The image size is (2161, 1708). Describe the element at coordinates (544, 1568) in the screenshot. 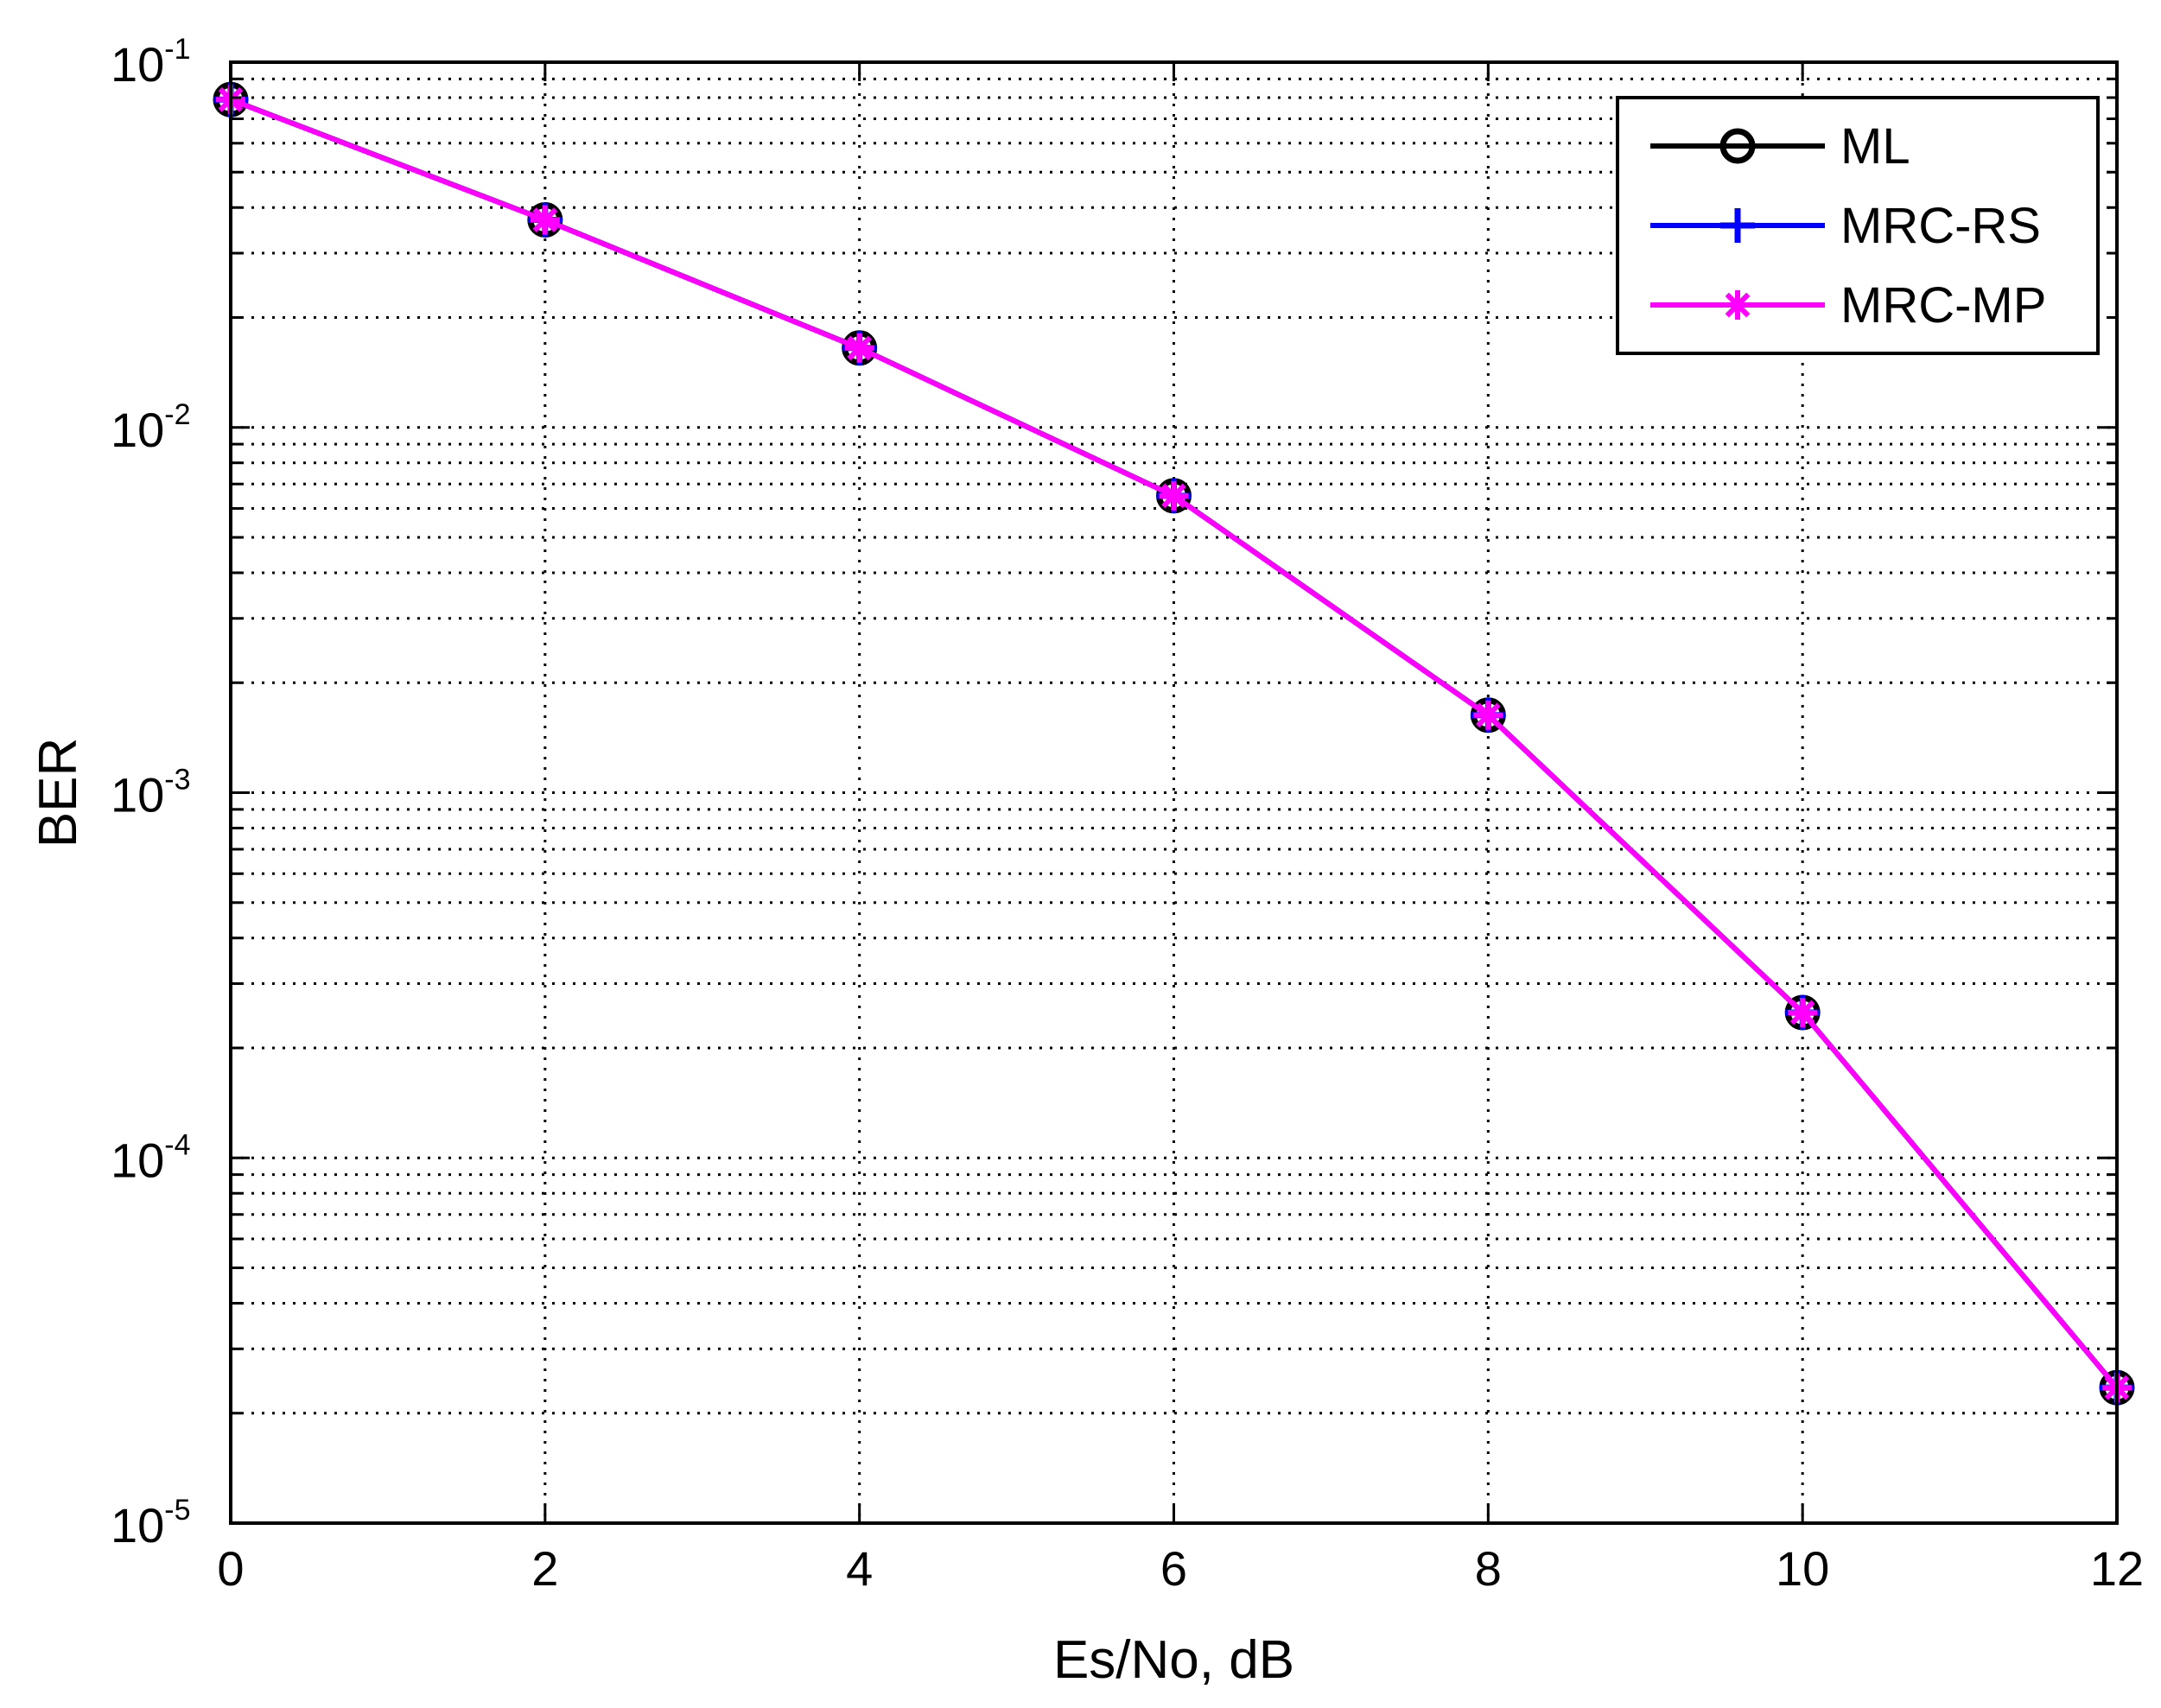

I see `x-tick-label: 2` at that location.